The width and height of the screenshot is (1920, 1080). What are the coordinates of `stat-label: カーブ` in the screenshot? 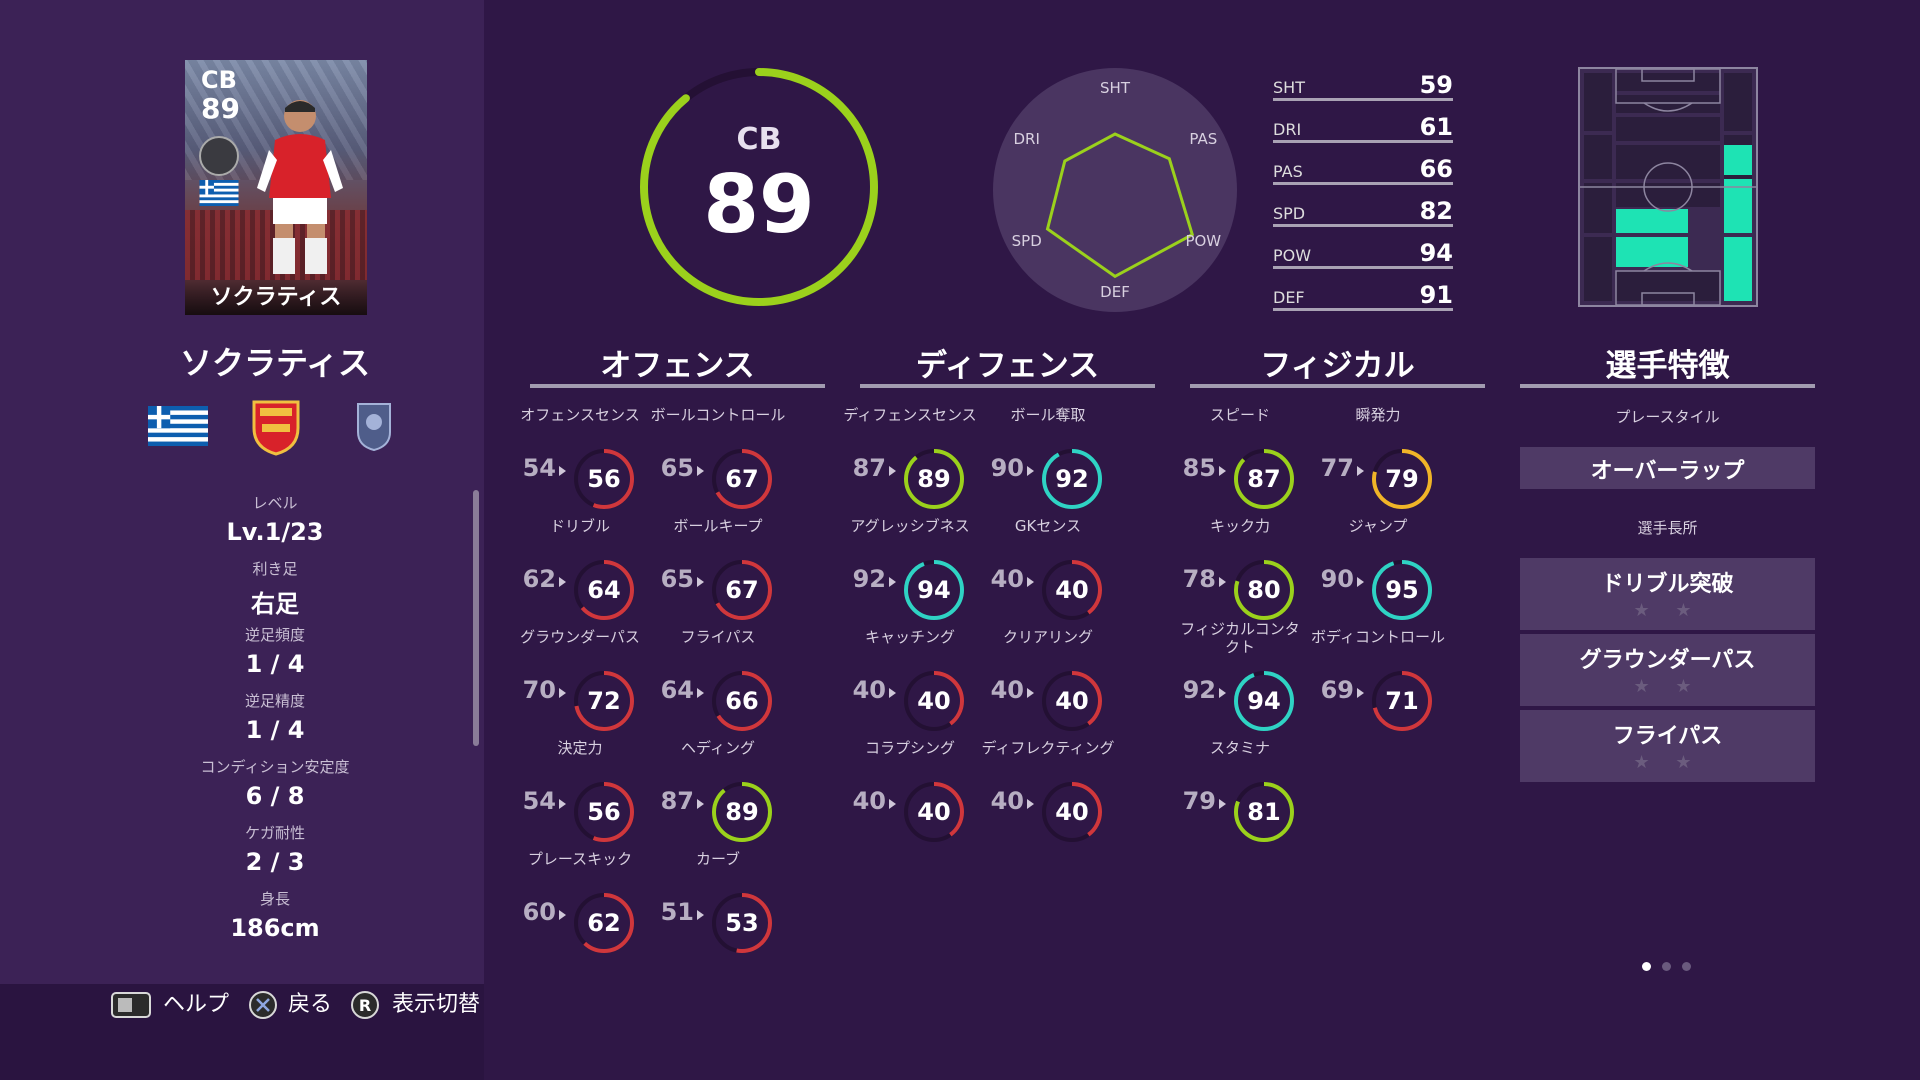 It's located at (718, 859).